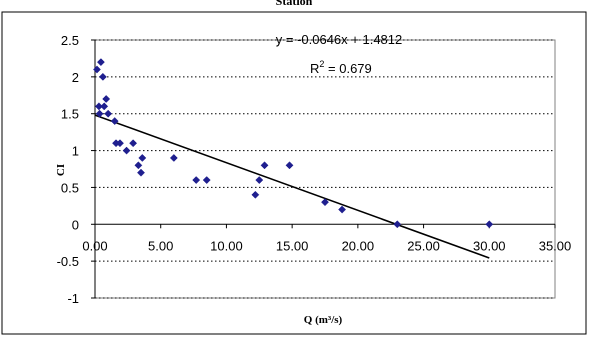 The height and width of the screenshot is (338, 589). Describe the element at coordinates (68, 261) in the screenshot. I see `y-tick-label: -0.5` at that location.